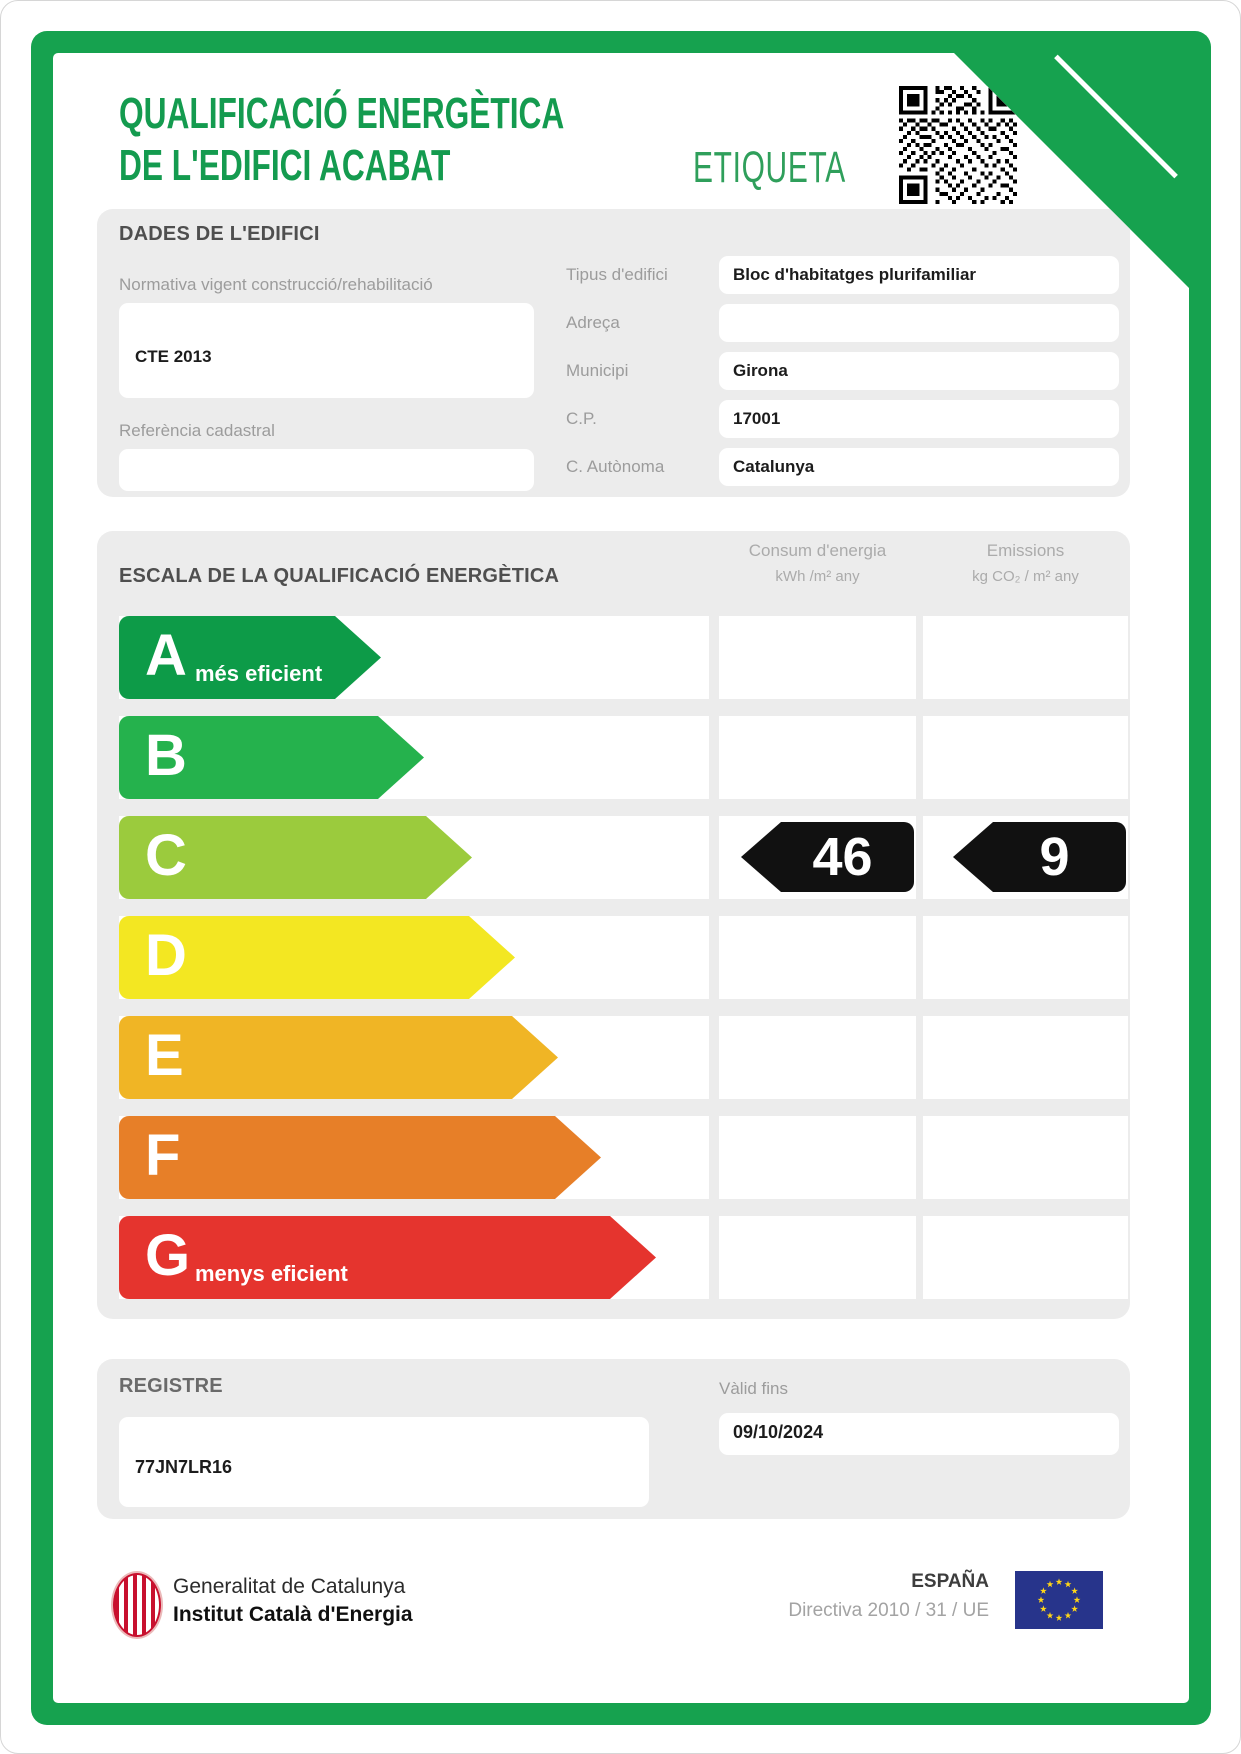  I want to click on consum-cell-c: 46, so click(817, 857).